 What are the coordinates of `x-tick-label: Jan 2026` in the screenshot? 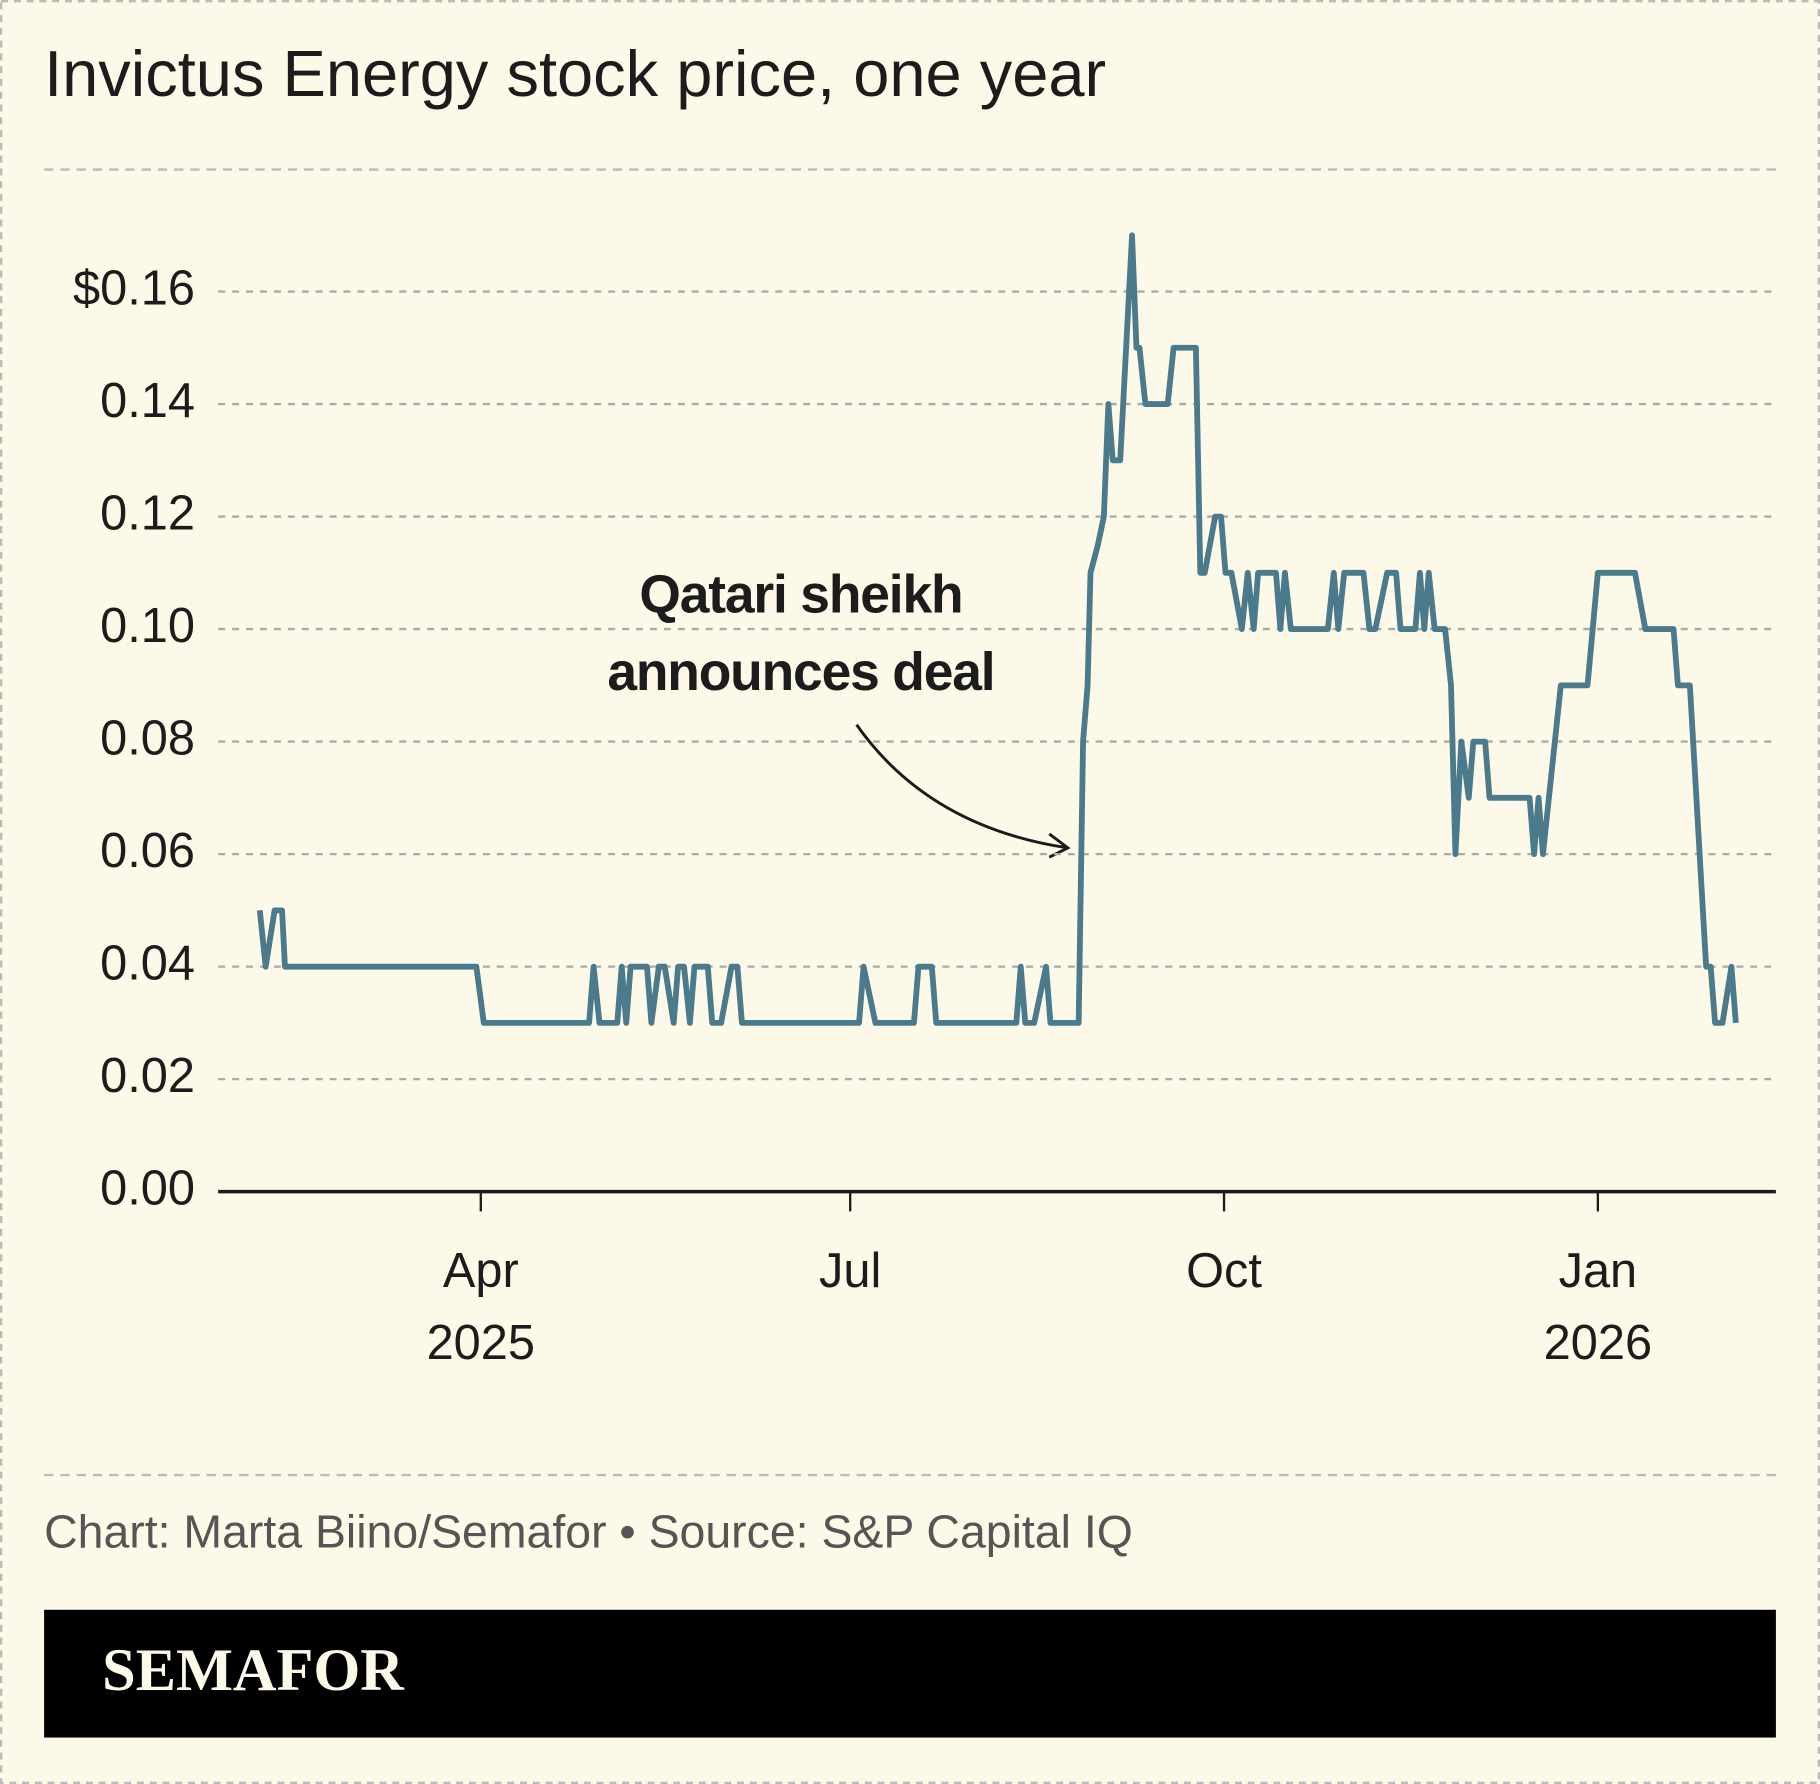 It's located at (1598, 1307).